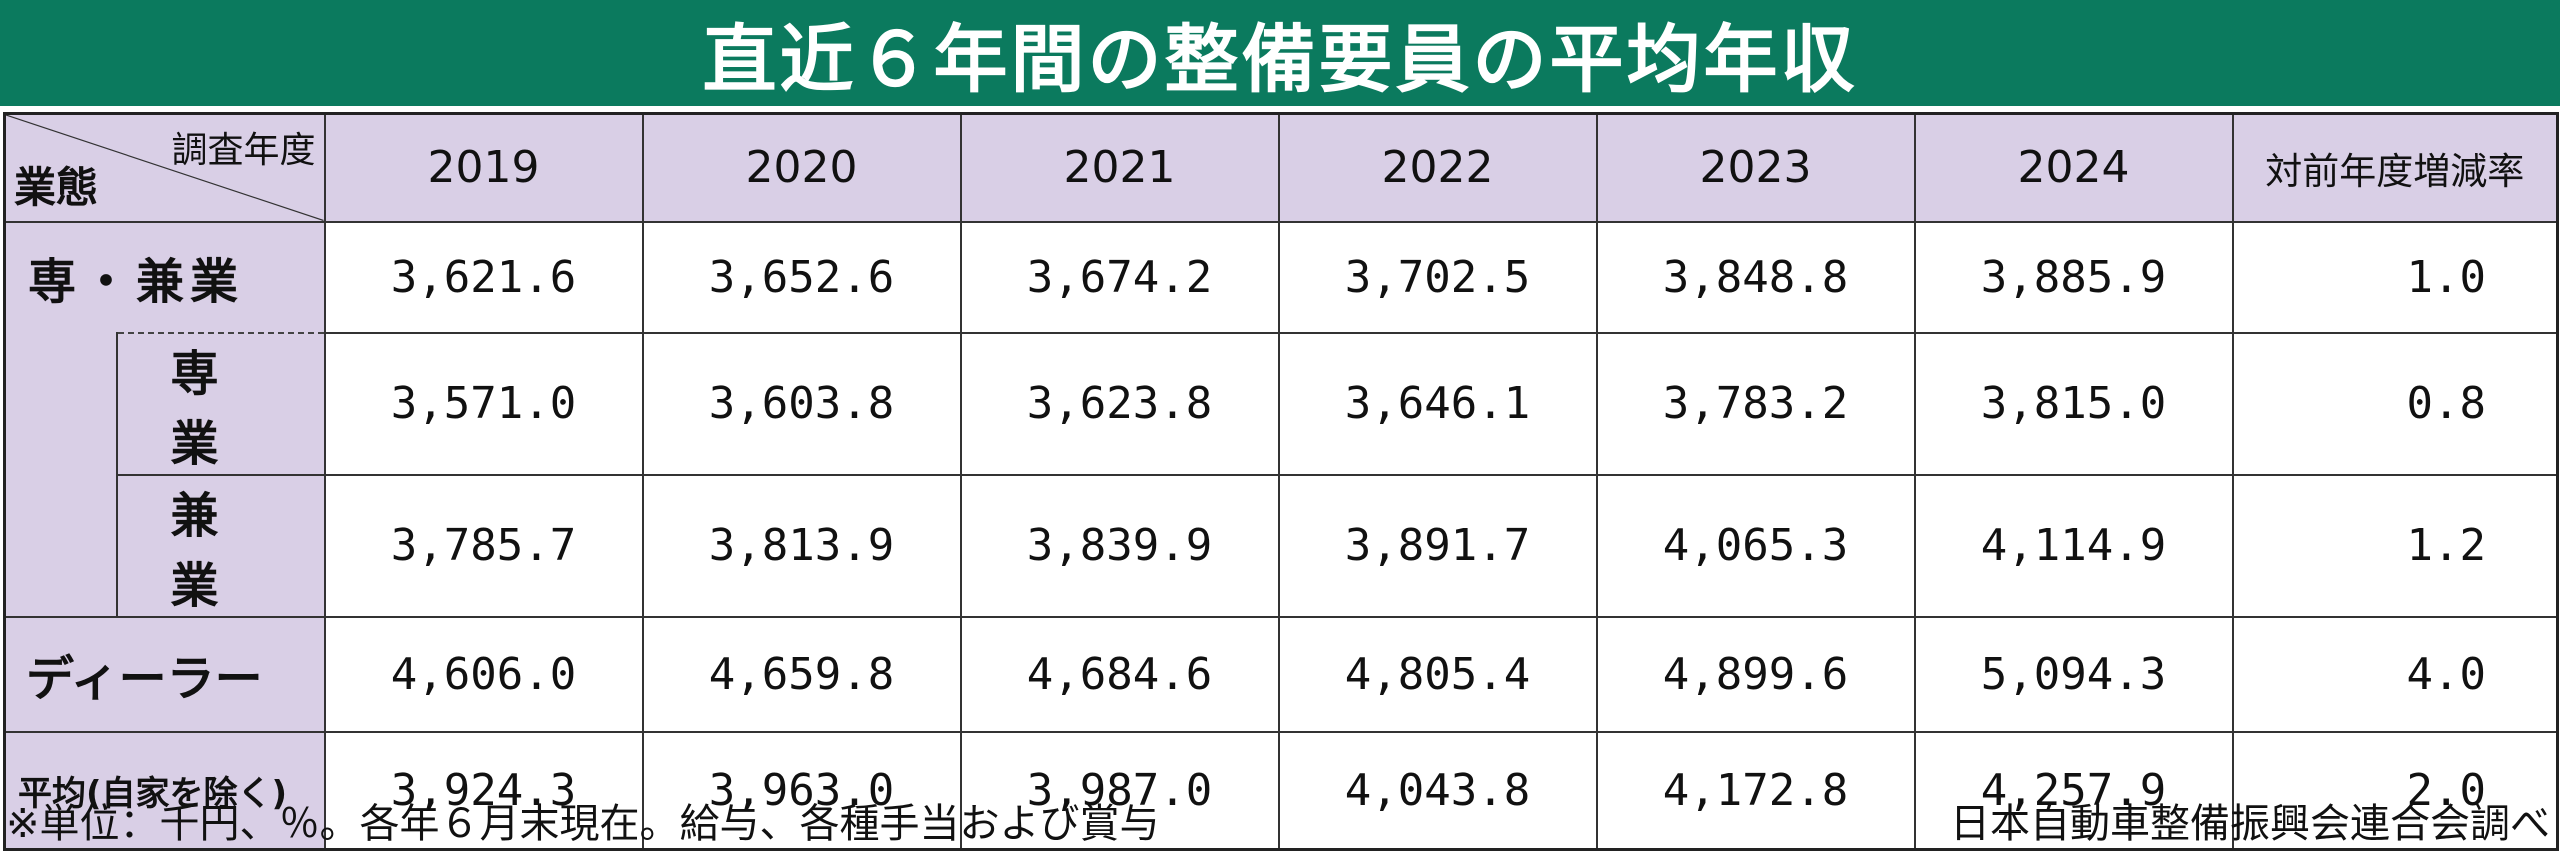 The width and height of the screenshot is (2560, 852). I want to click on change-rate-header: 対前年度増減率, so click(2395, 167).